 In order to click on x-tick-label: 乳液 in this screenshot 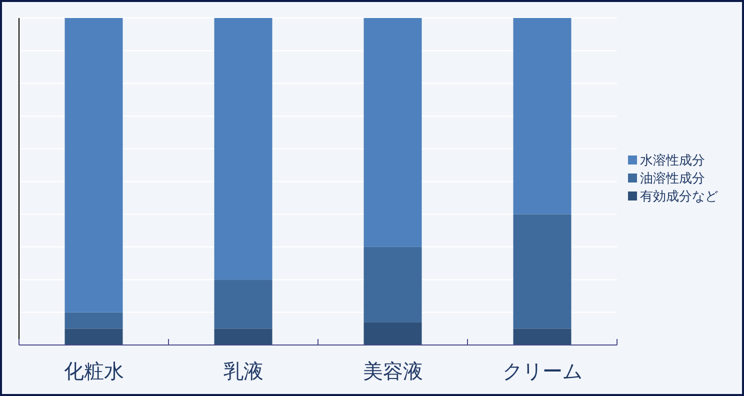, I will do `click(243, 371)`.